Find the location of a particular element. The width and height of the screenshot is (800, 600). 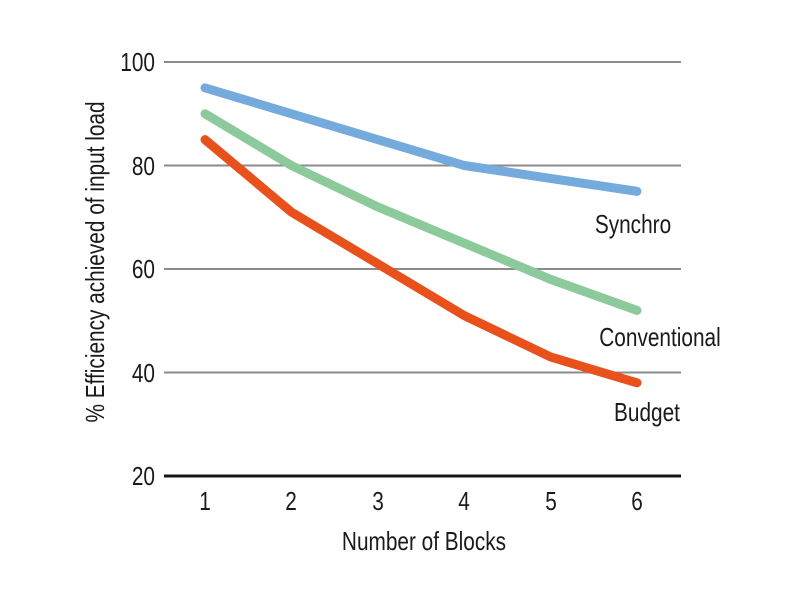

x-tick-label-3: 3 is located at coordinates (378, 501).